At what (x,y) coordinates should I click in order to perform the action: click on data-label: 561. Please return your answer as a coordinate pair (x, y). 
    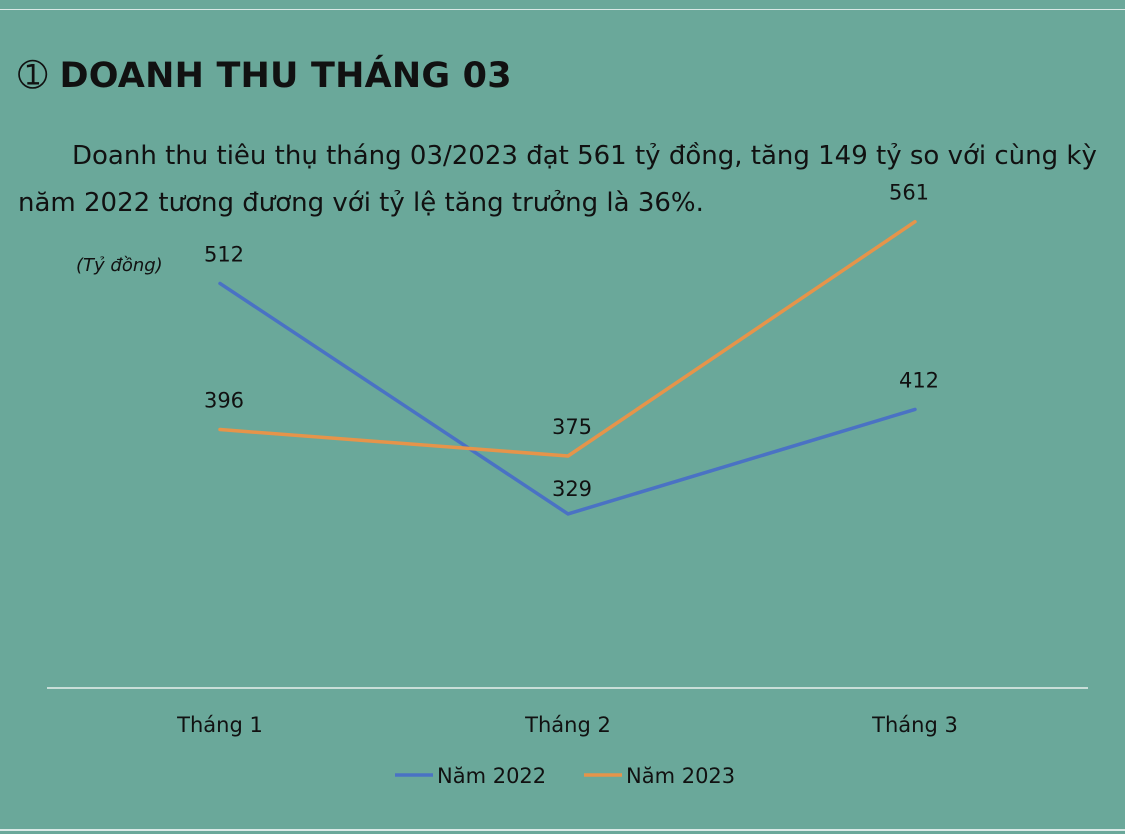
    Looking at the image, I should click on (909, 193).